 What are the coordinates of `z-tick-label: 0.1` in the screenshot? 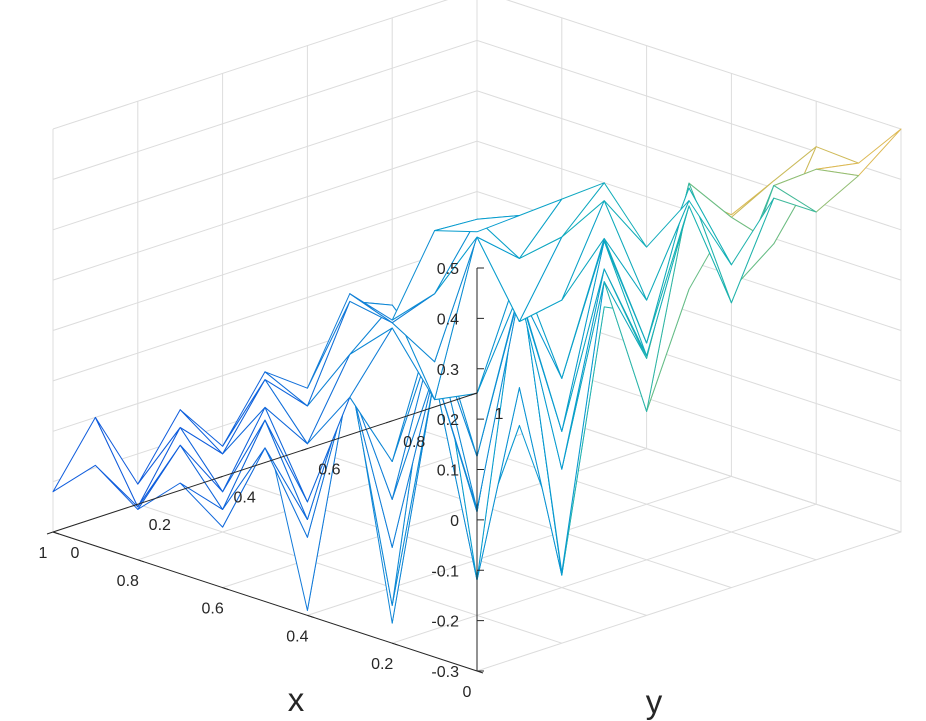 It's located at (448, 471).